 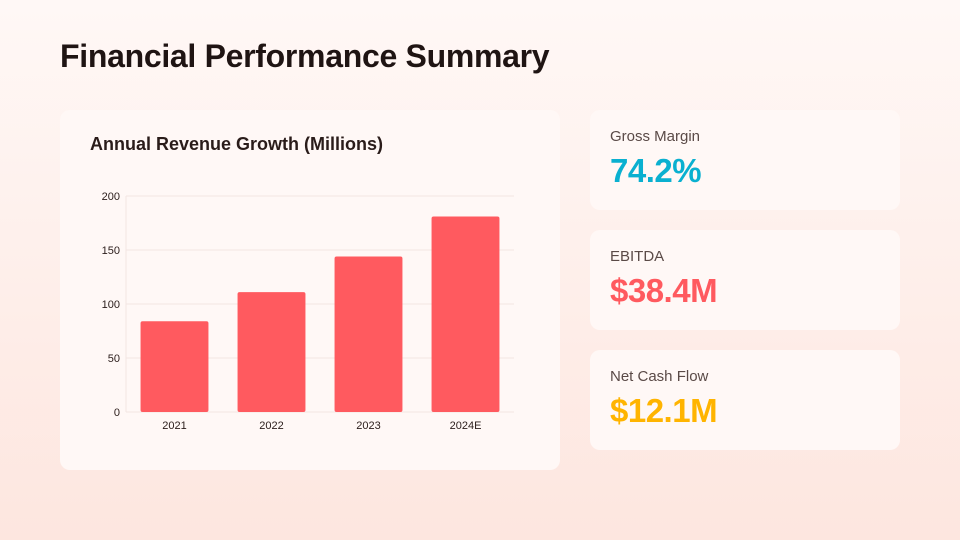 I want to click on page-title: Financial Performance Summary, so click(x=305, y=56).